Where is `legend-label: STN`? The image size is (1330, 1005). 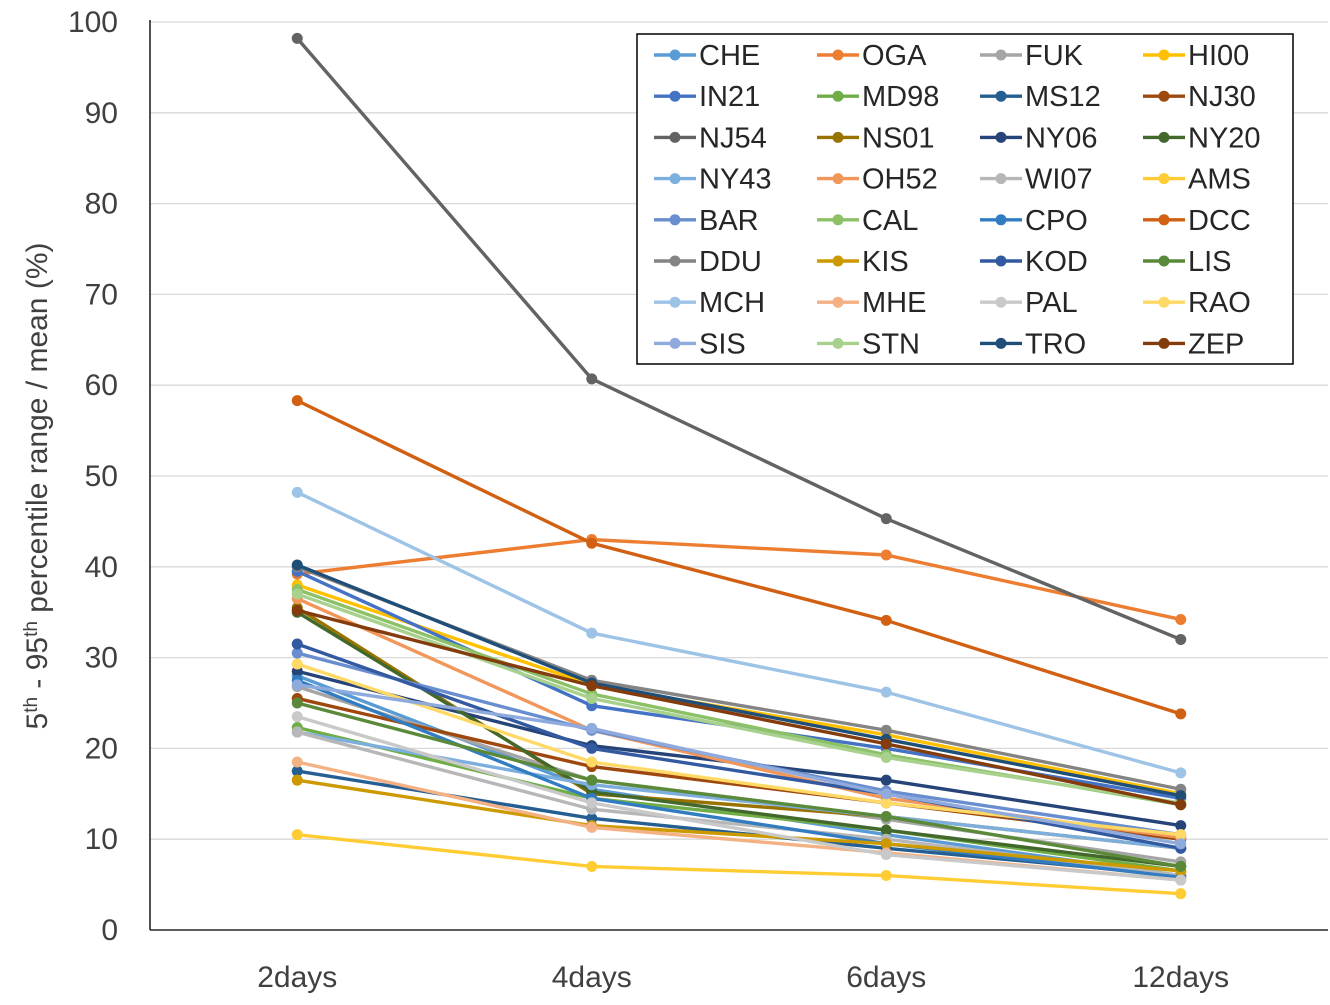 legend-label: STN is located at coordinates (891, 344).